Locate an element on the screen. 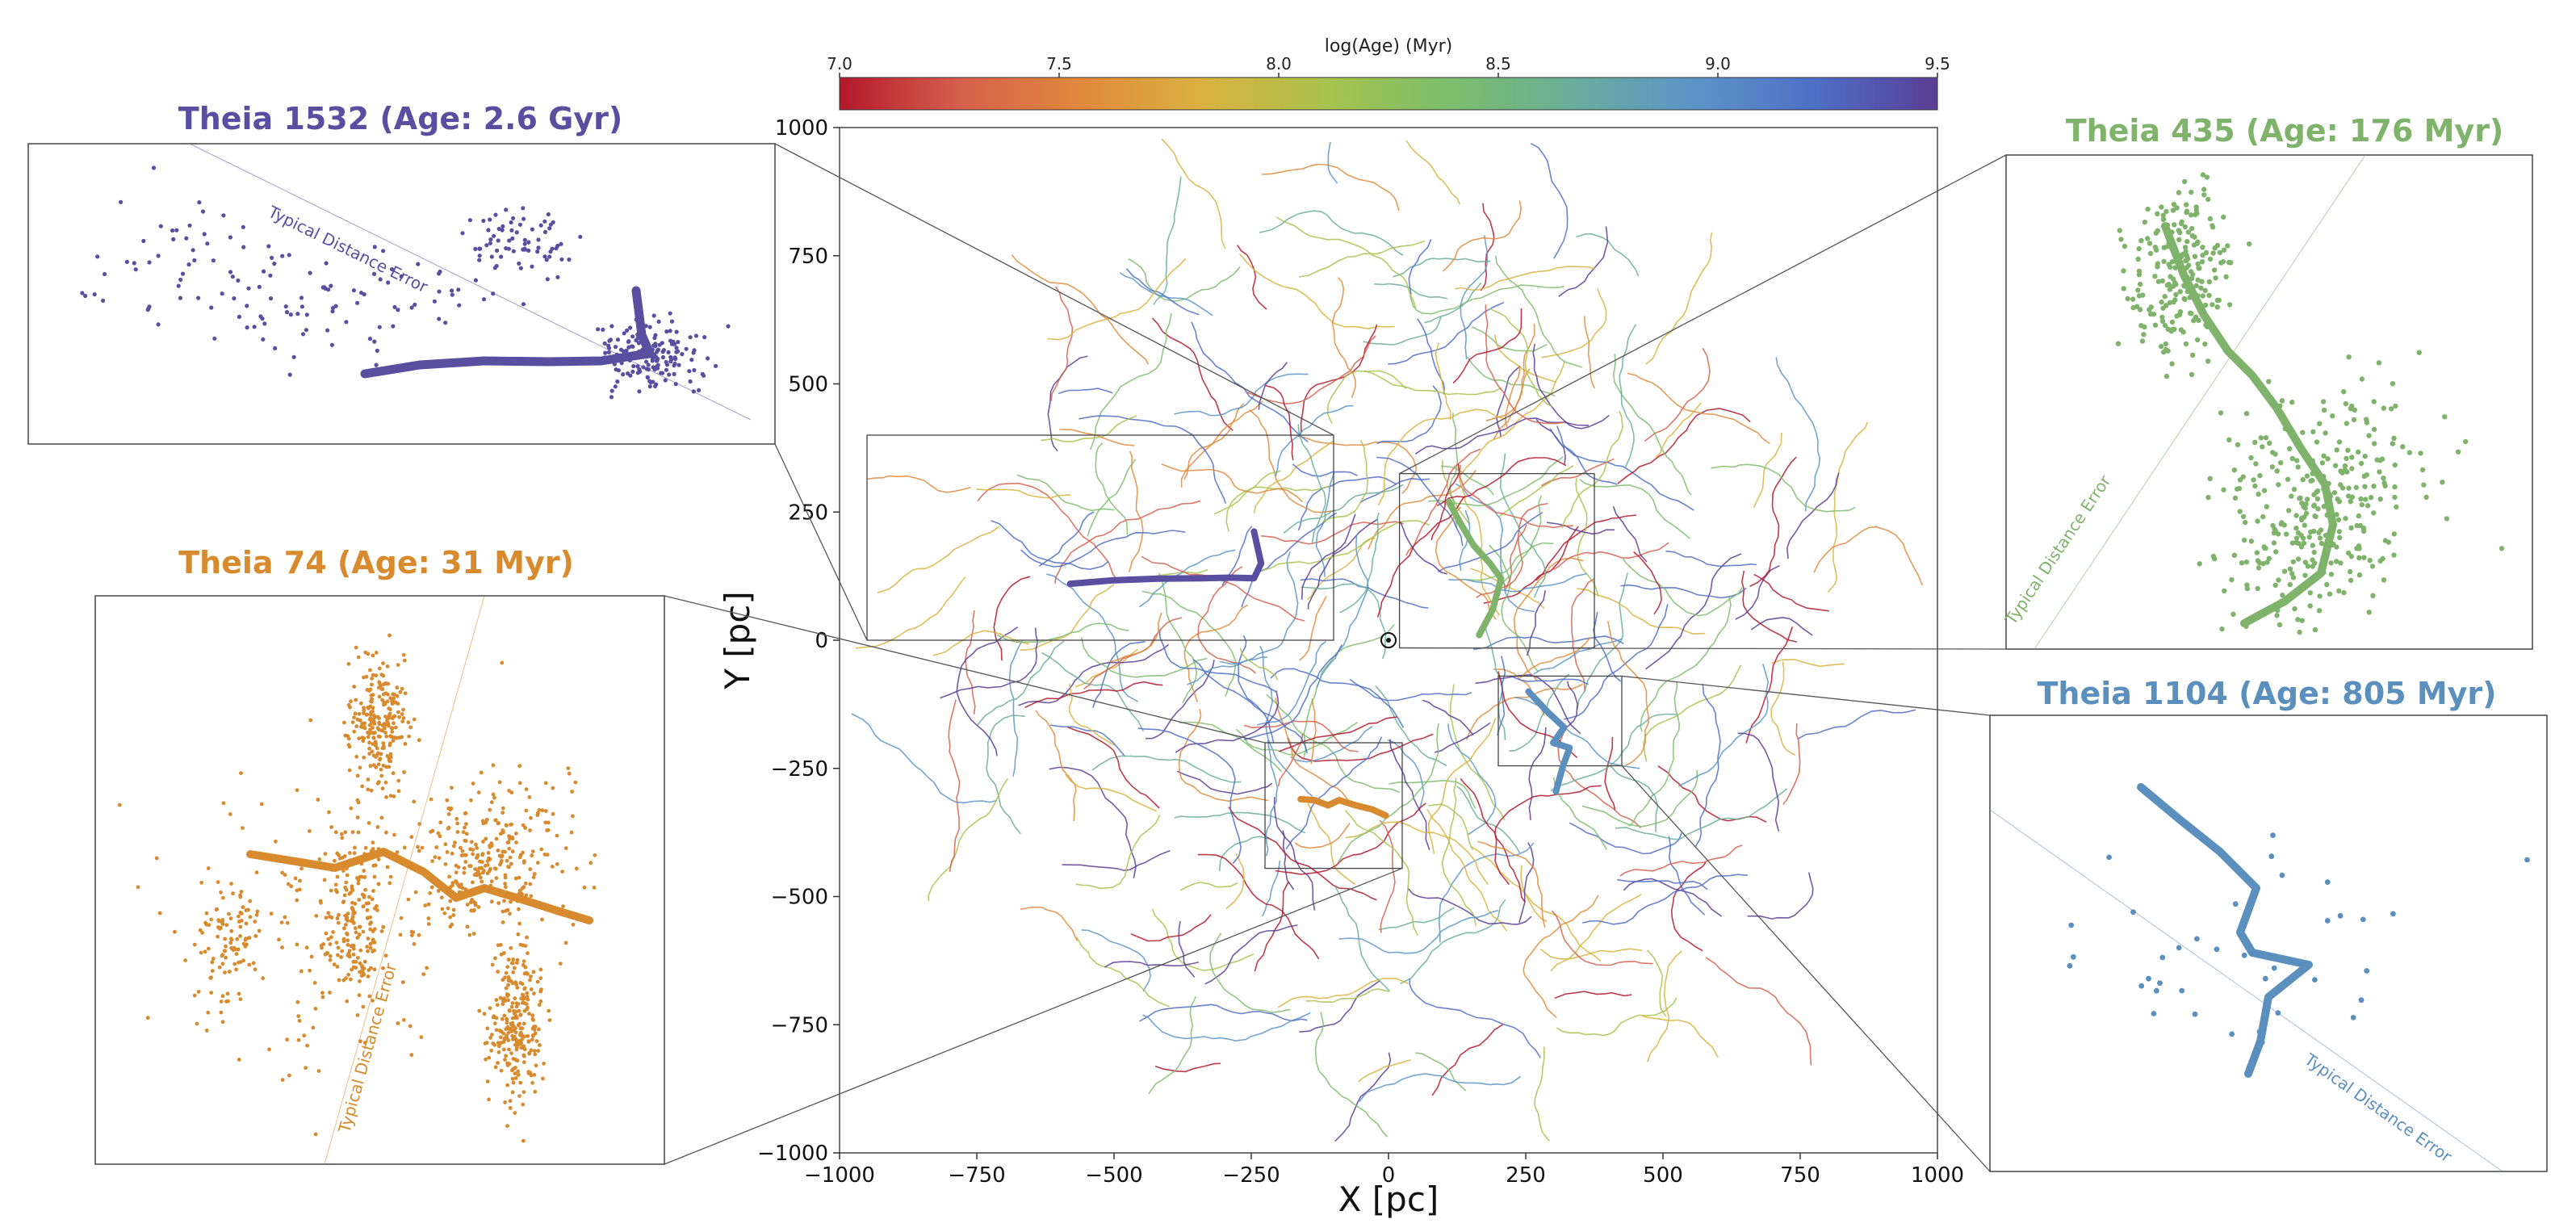 The width and height of the screenshot is (2576, 1232). colorbar-tick-label: 7.0 is located at coordinates (839, 63).